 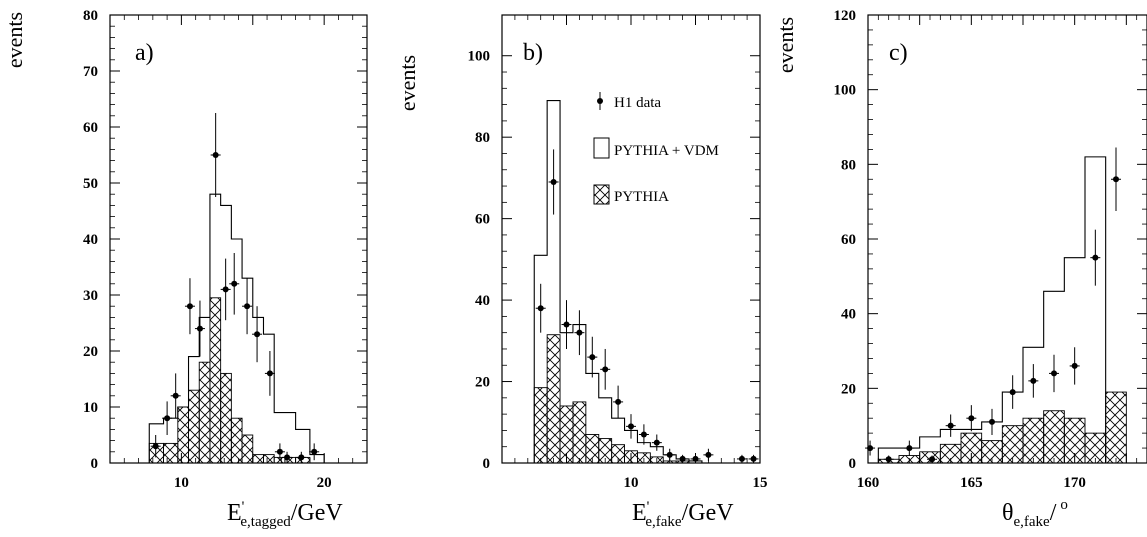 I want to click on x-tick-label: 10, so click(x=631, y=483).